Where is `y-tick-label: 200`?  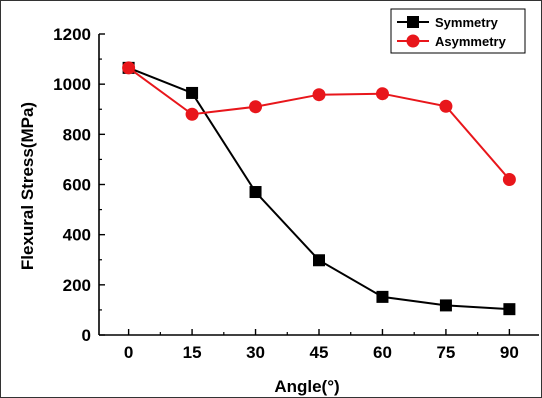
y-tick-label: 200 is located at coordinates (77, 285).